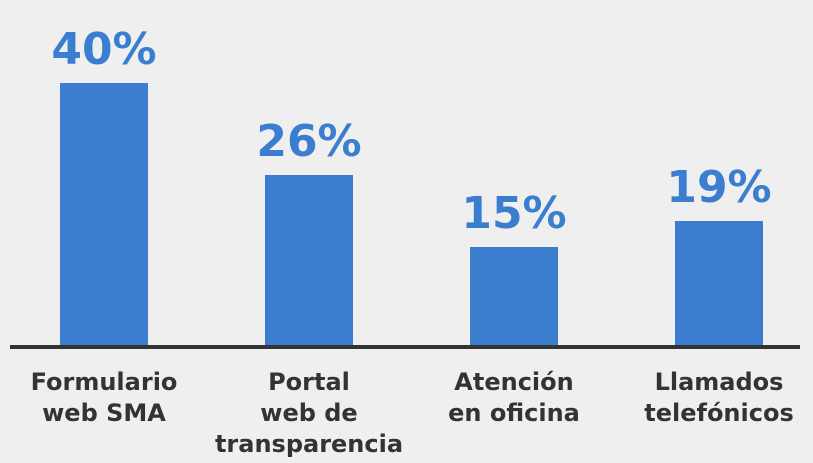  I want to click on value-label: 26%, so click(309, 141).